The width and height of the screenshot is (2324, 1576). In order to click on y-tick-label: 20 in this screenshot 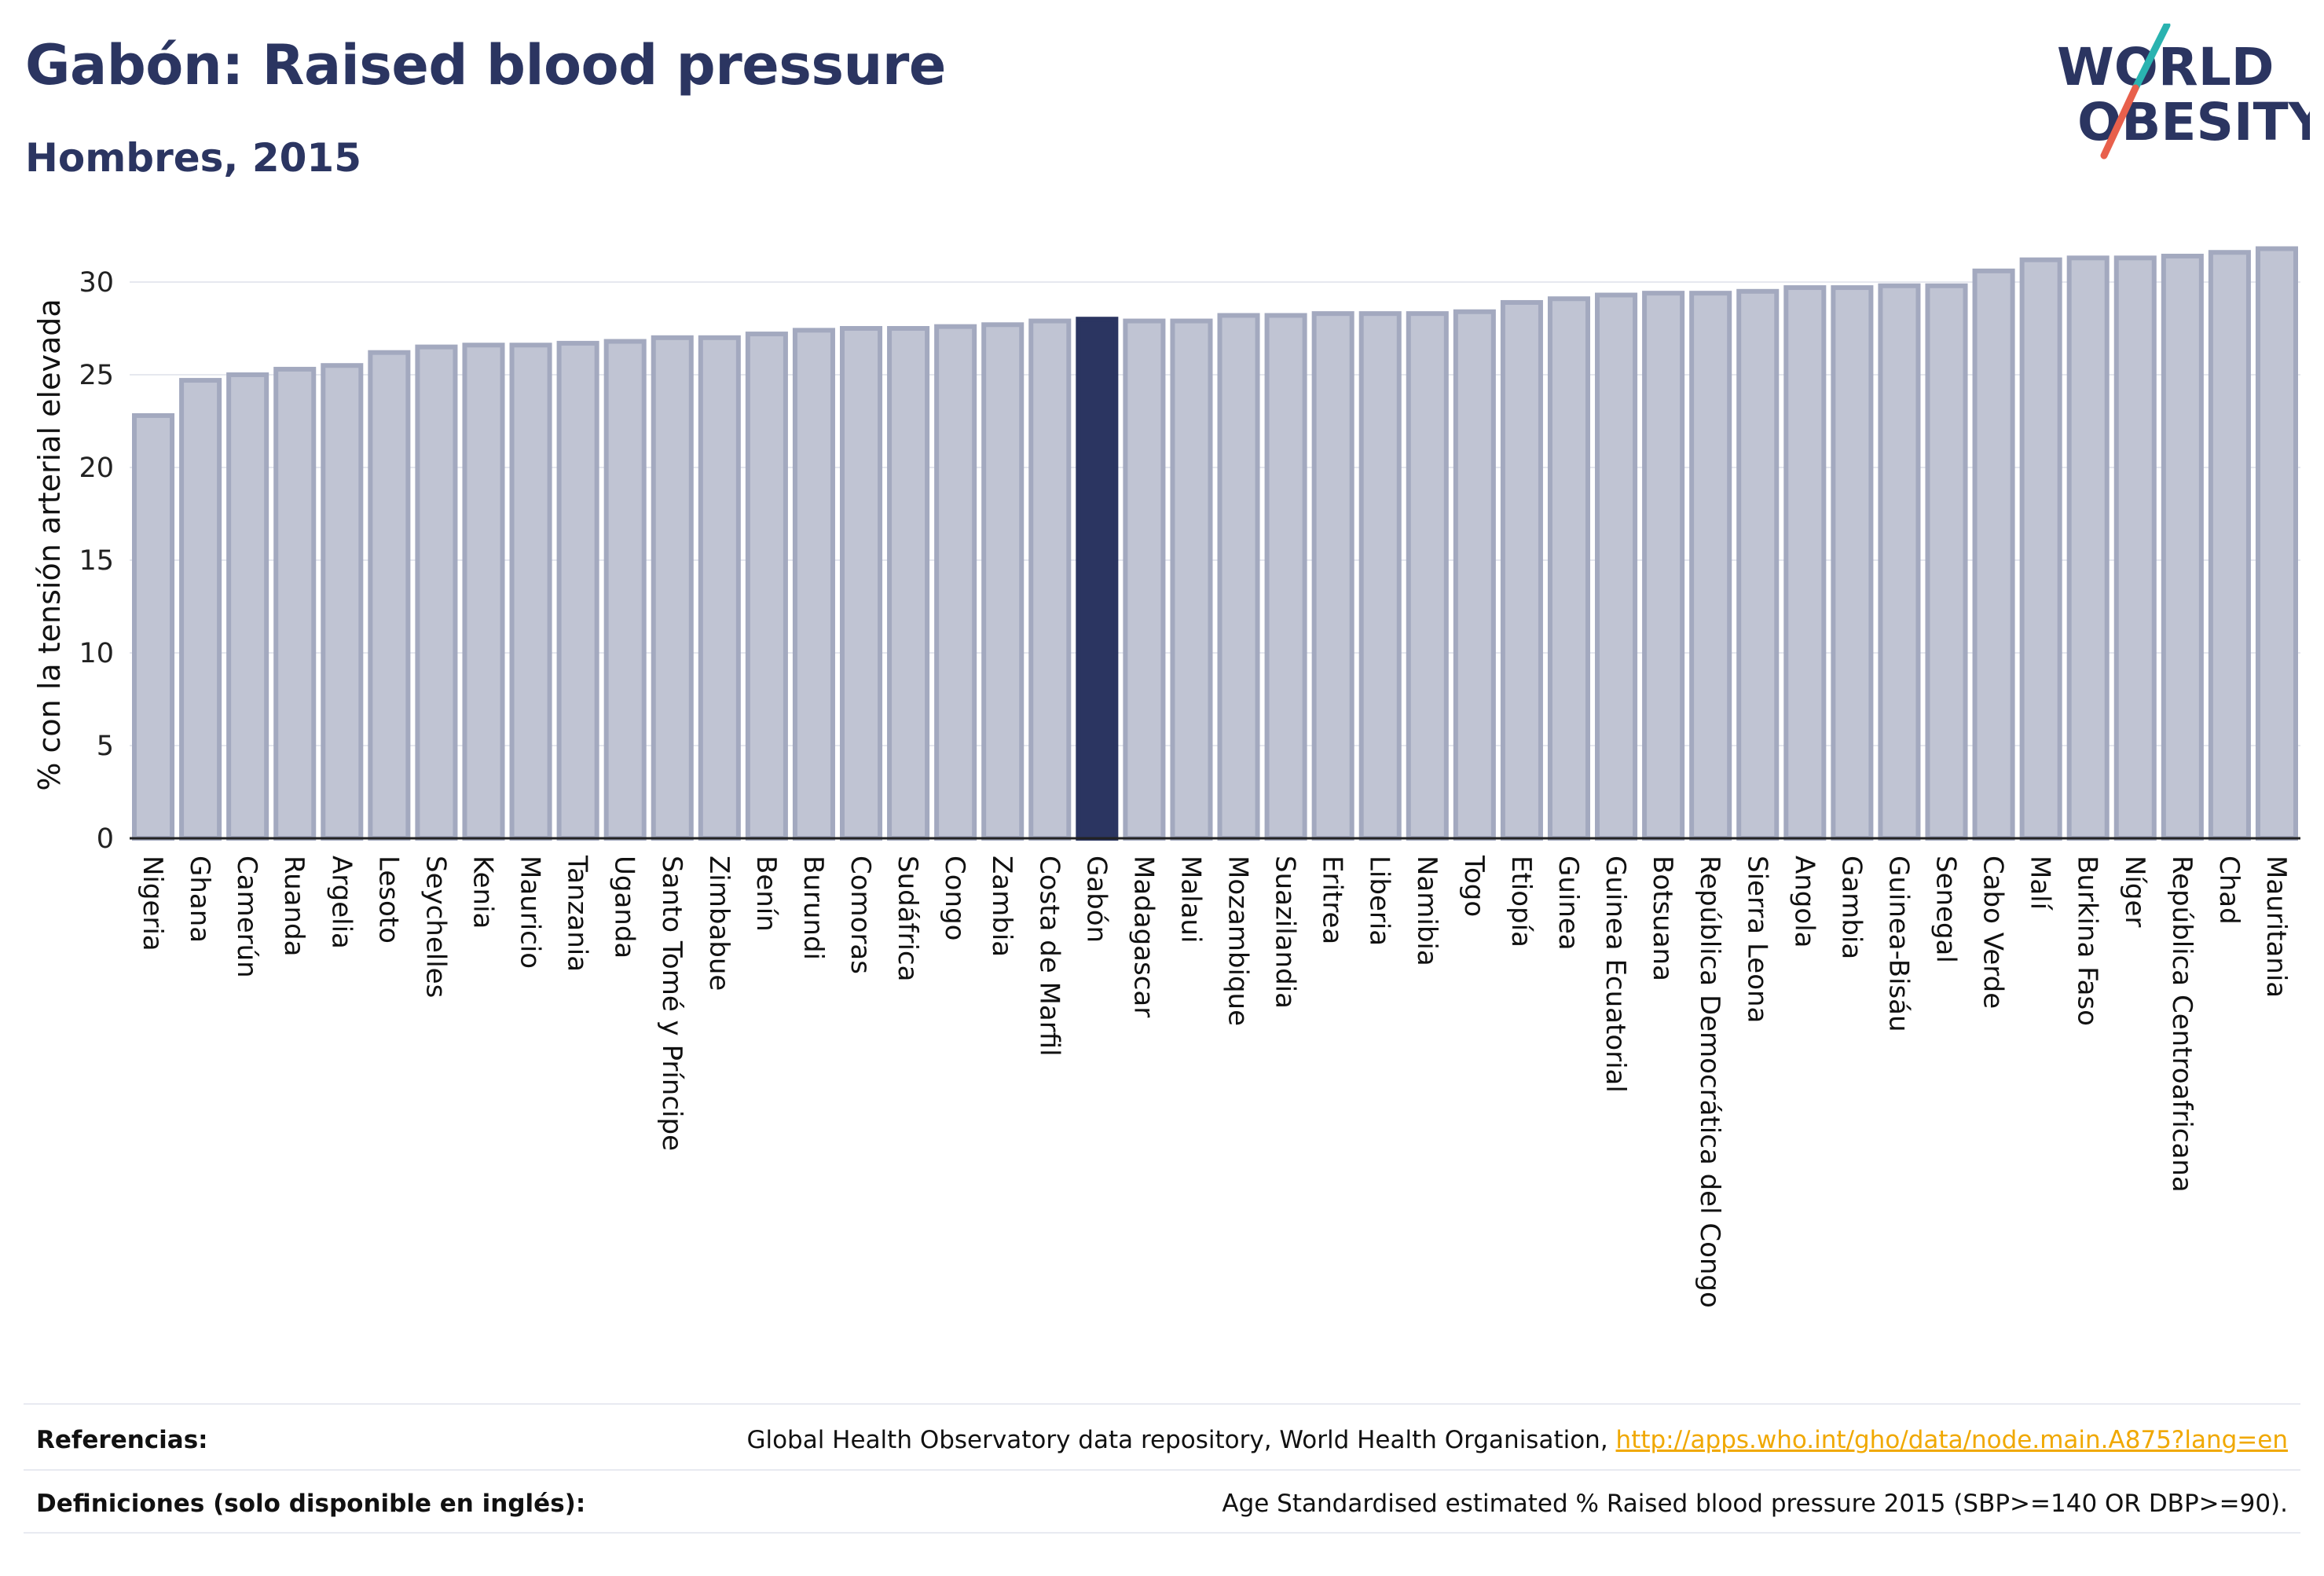, I will do `click(96, 468)`.